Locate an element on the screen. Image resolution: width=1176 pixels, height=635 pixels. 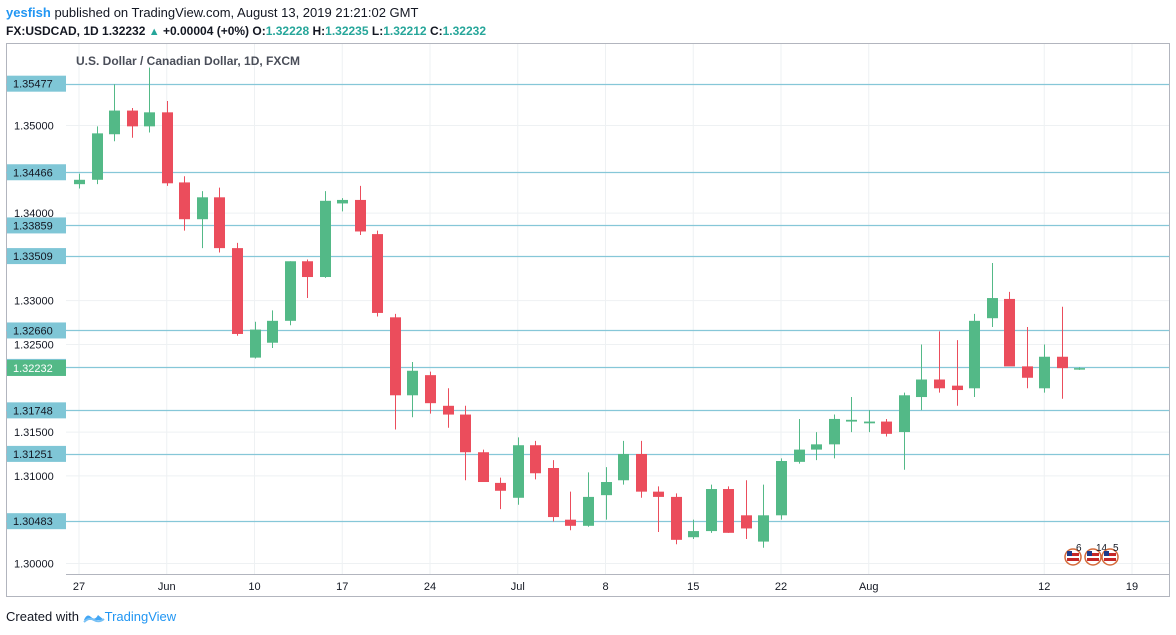
event-flag-icon: 5 is located at coordinates (1110, 554).